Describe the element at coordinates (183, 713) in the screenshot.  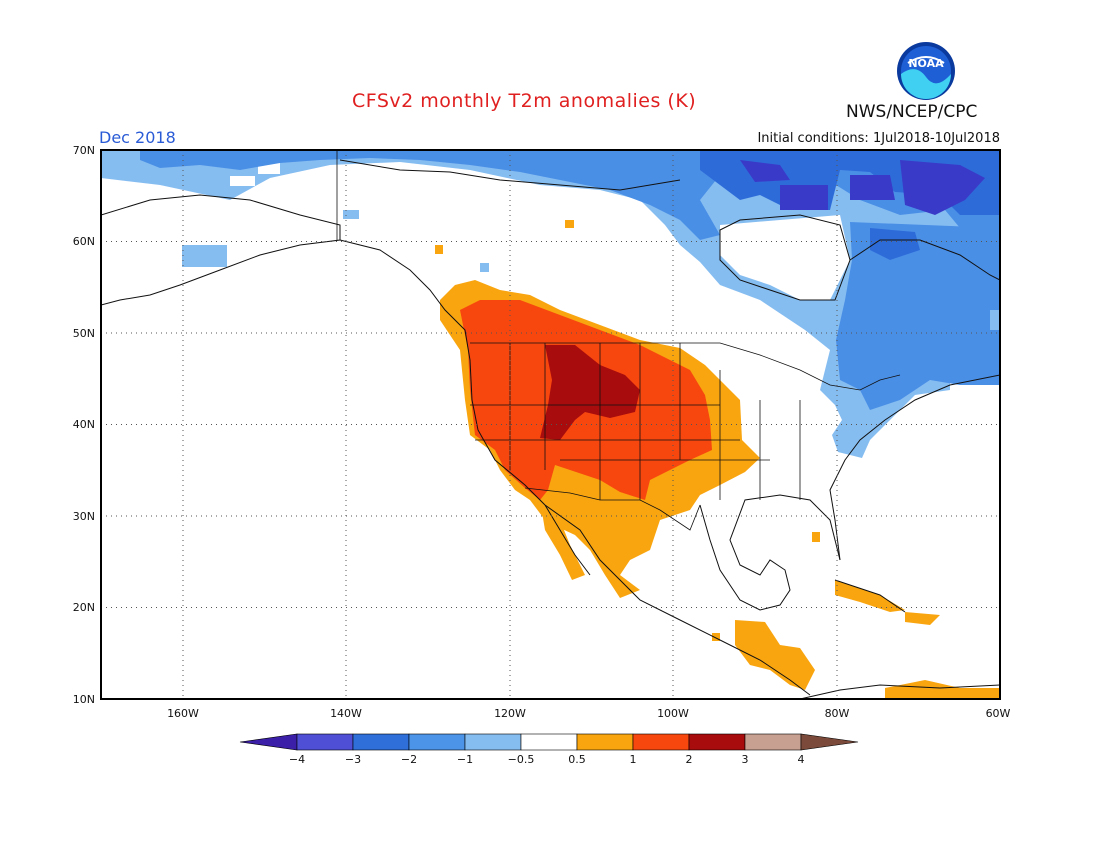
I see `lon-label-160w: 160W` at that location.